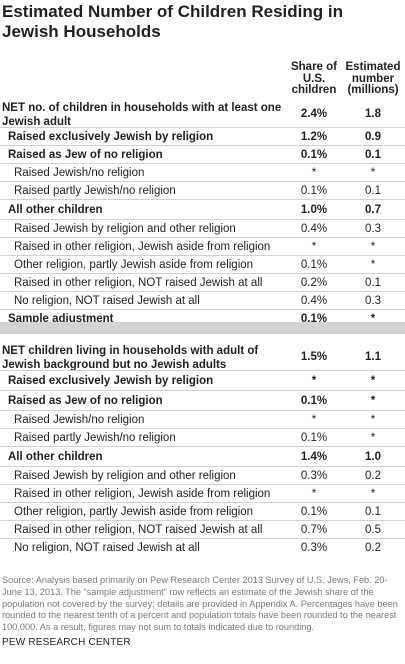 The height and width of the screenshot is (664, 405). What do you see at coordinates (202, 400) in the screenshot?
I see `table-row: Raised as Jew of no religion 0.1% *` at bounding box center [202, 400].